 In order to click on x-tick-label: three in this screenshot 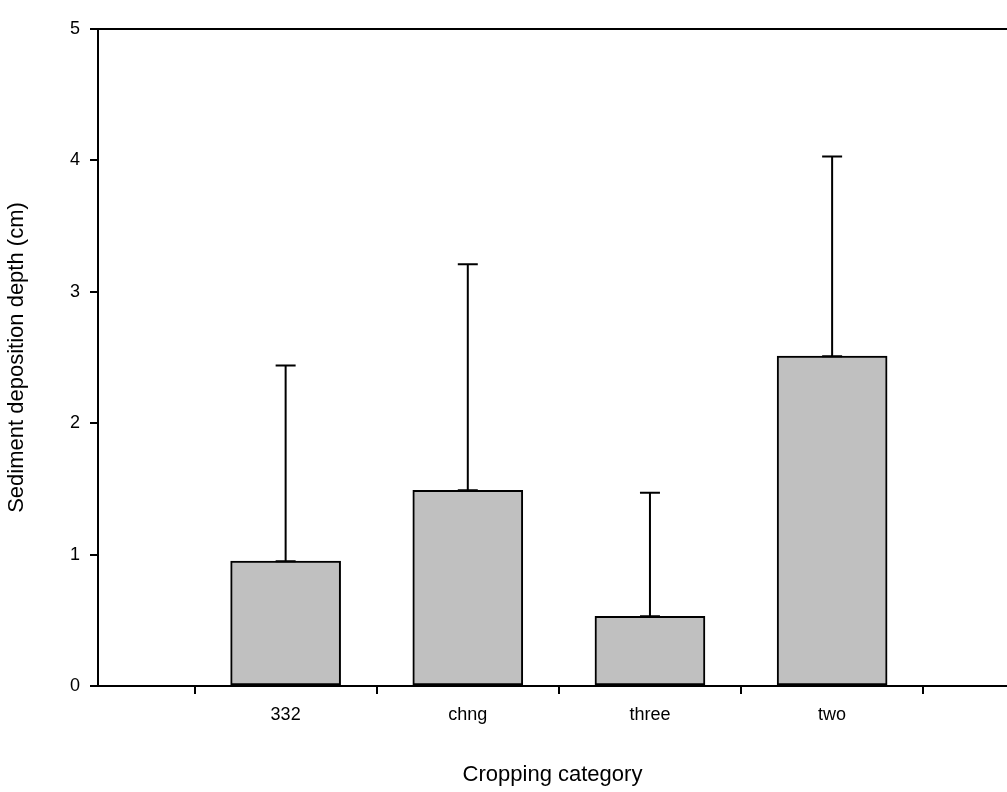, I will do `click(650, 713)`.